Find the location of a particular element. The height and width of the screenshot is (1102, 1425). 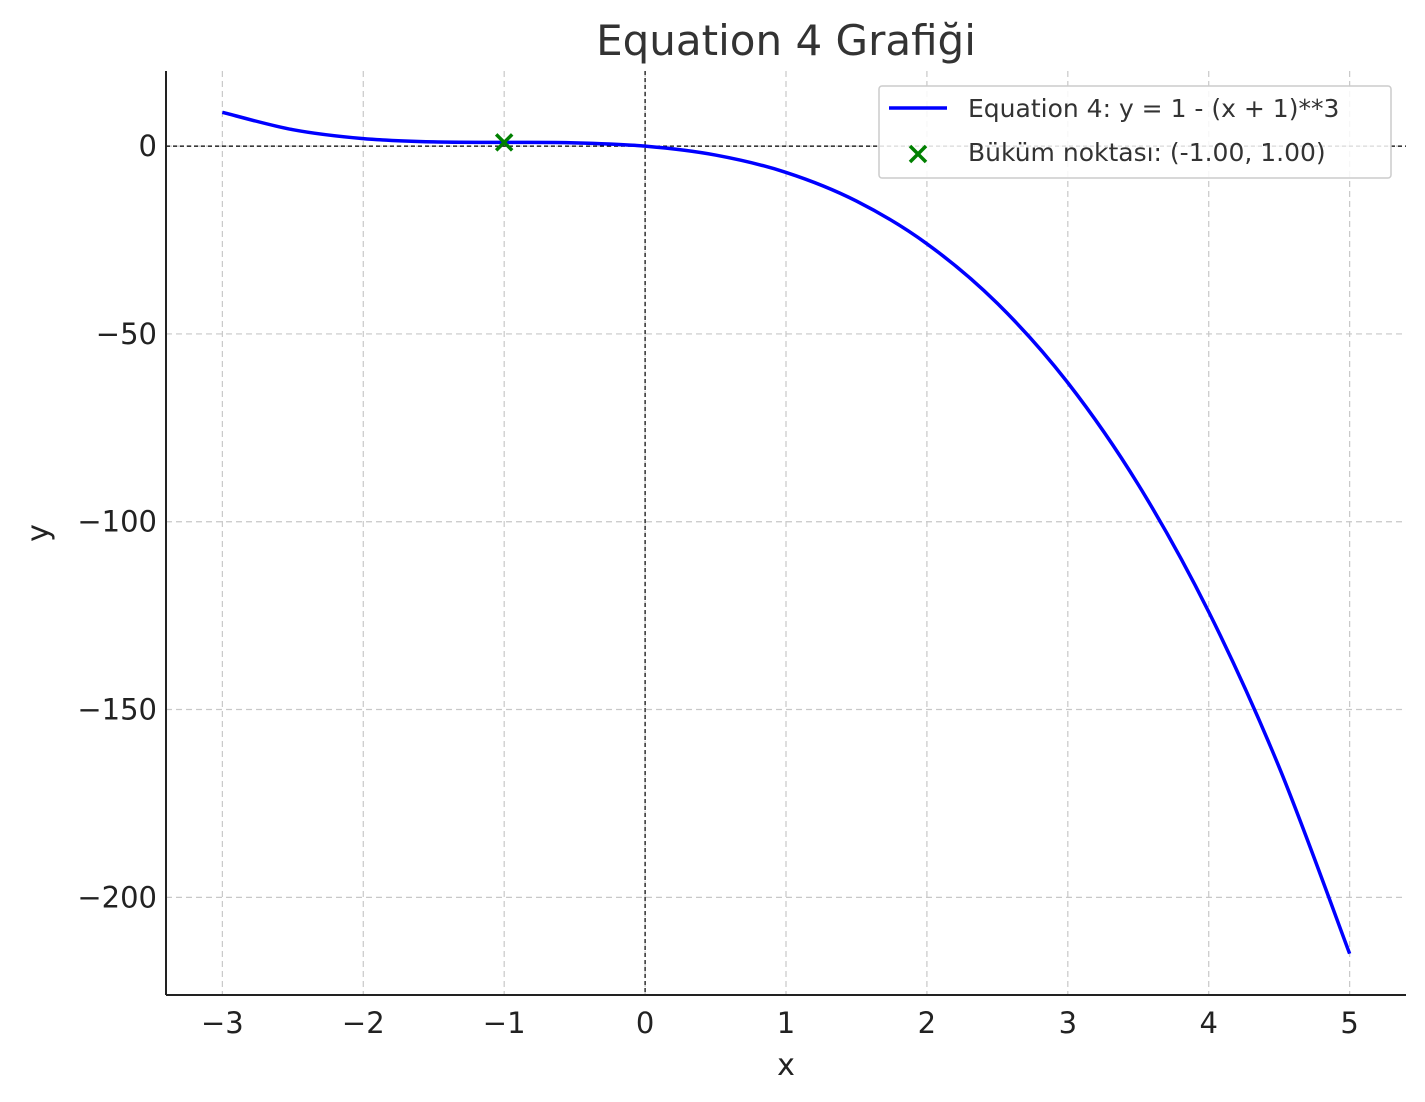

x-tick-label: 5 is located at coordinates (1349, 1023).